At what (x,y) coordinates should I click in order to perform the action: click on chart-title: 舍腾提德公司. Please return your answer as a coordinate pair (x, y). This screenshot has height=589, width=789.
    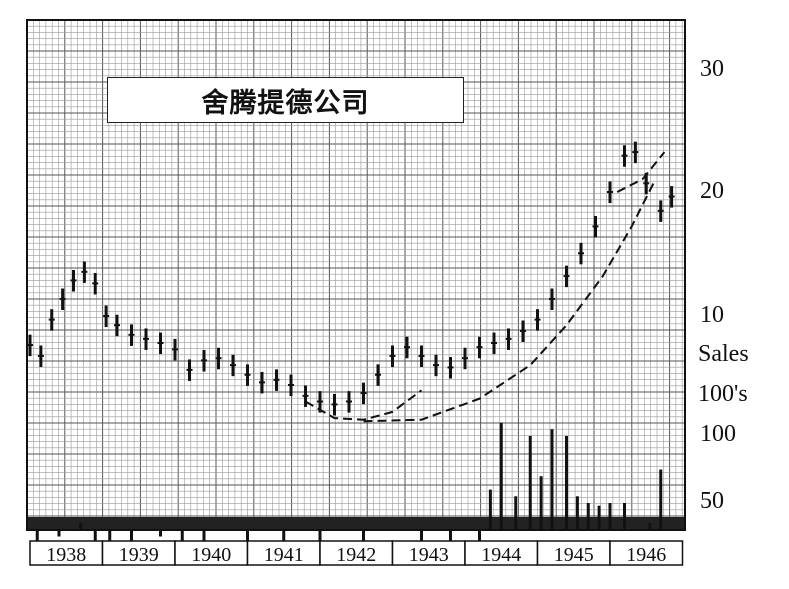
    Looking at the image, I should click on (285, 103).